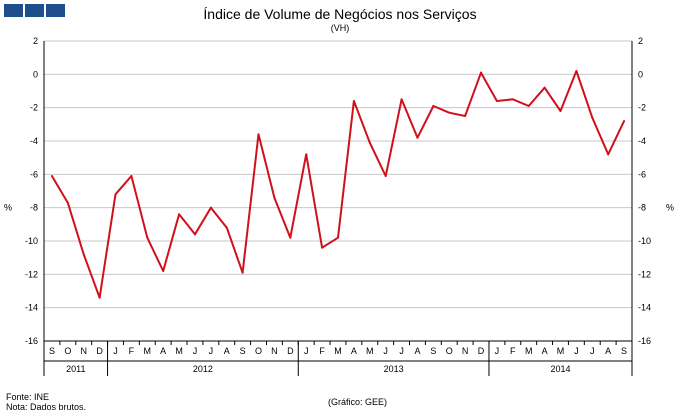  I want to click on y-tick-label-left: -8, so click(34, 208).